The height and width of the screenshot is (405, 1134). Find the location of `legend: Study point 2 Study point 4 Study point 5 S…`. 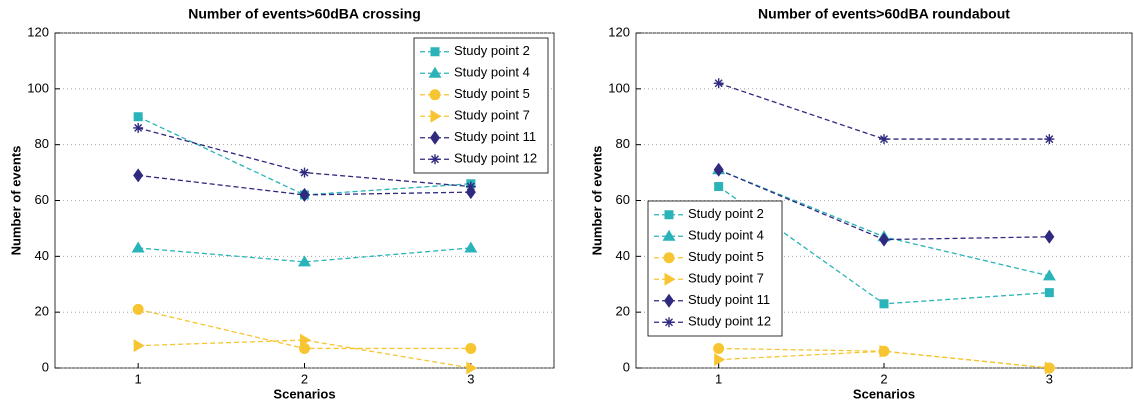

legend: Study point 2 Study point 4 Study point 5 S… is located at coordinates (481, 105).